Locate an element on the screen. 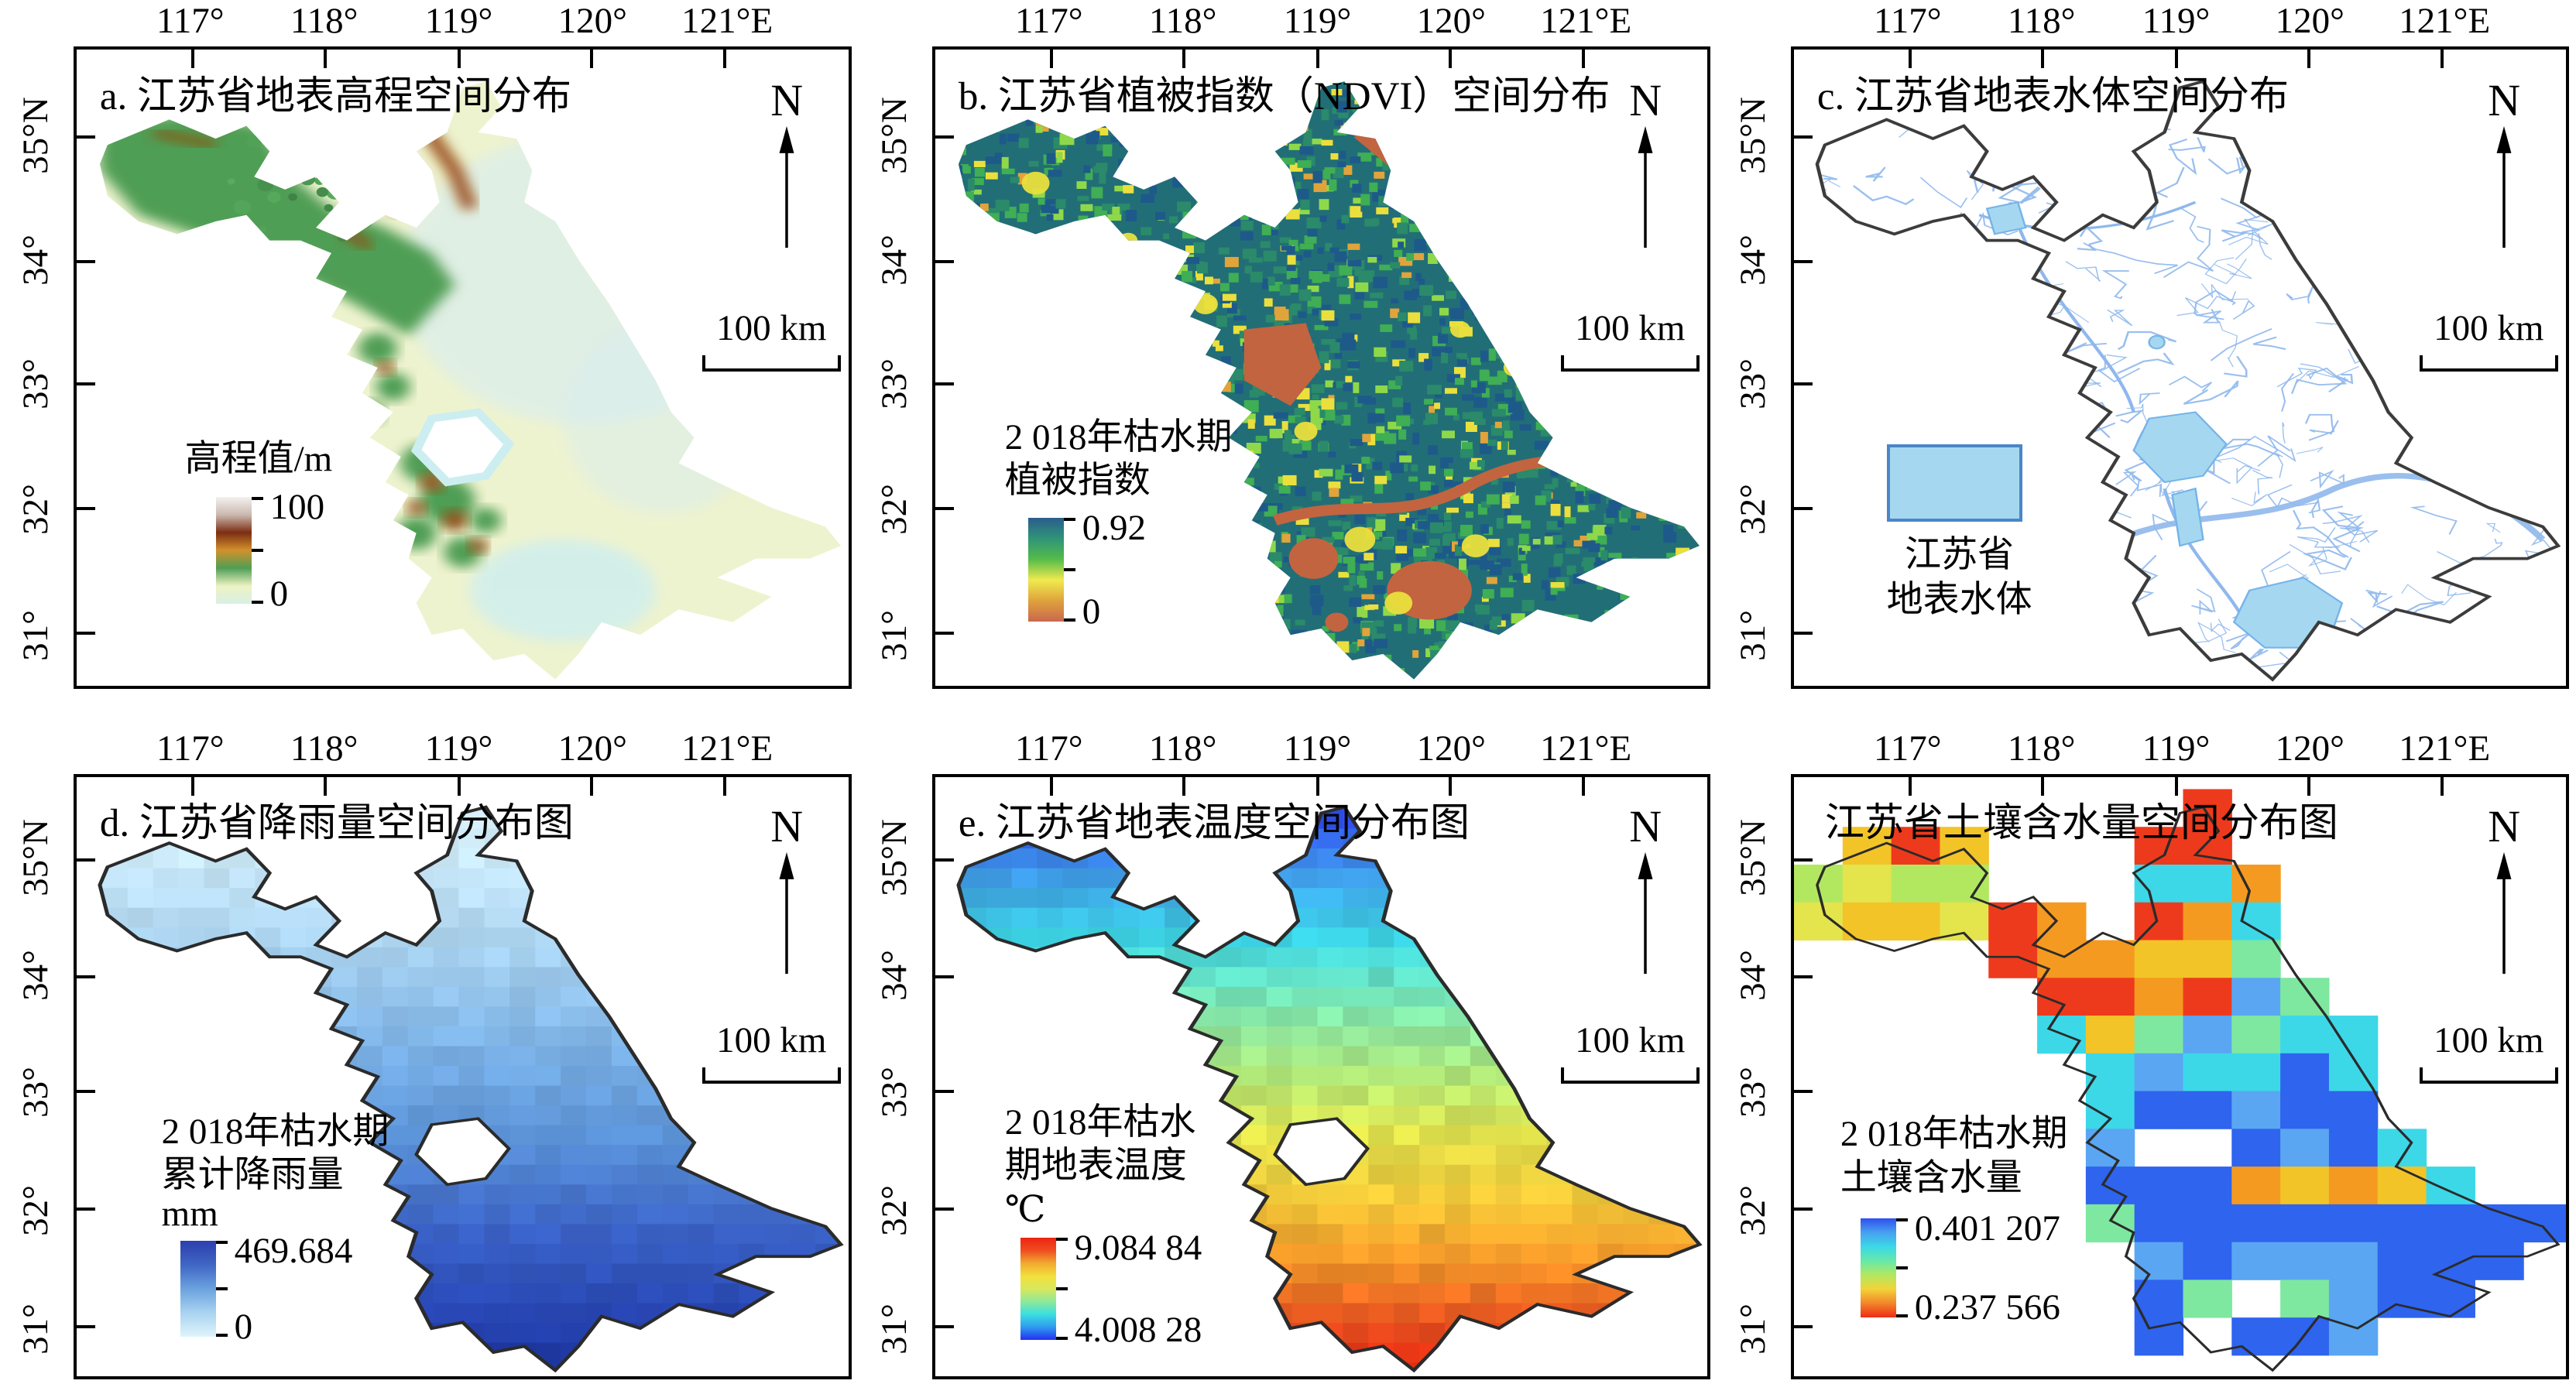 Image resolution: width=2576 pixels, height=1384 pixels. colorbar-soil is located at coordinates (1884, 1268).